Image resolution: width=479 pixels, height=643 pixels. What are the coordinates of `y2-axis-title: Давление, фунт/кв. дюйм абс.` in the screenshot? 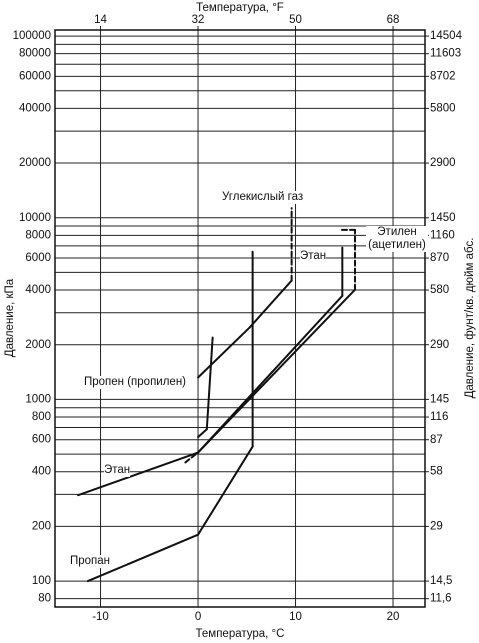 It's located at (470, 318).